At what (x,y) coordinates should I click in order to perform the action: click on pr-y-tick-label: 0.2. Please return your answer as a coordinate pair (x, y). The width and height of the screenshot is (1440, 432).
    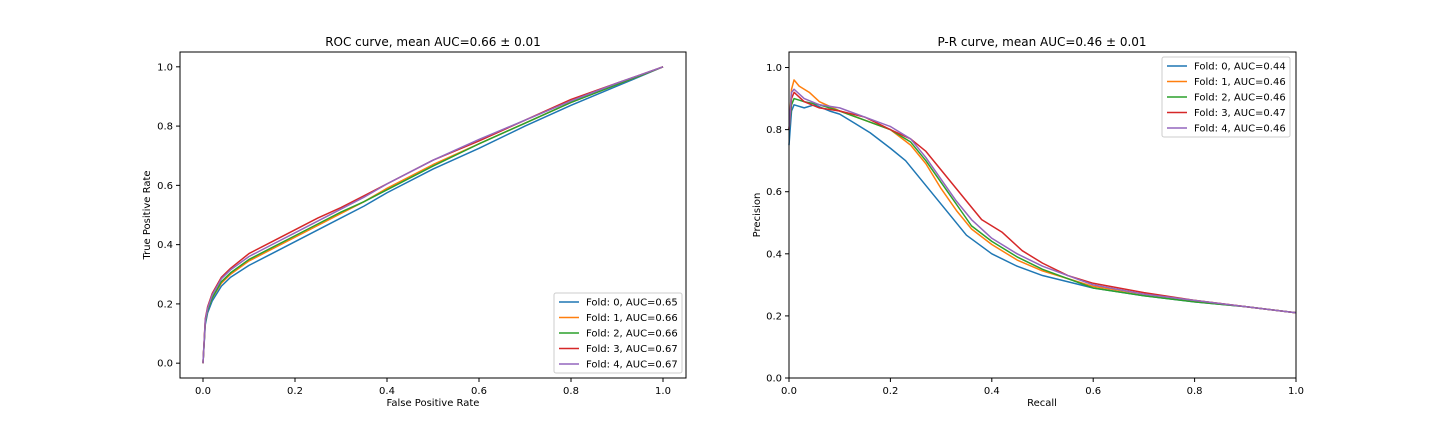
    Looking at the image, I should click on (774, 316).